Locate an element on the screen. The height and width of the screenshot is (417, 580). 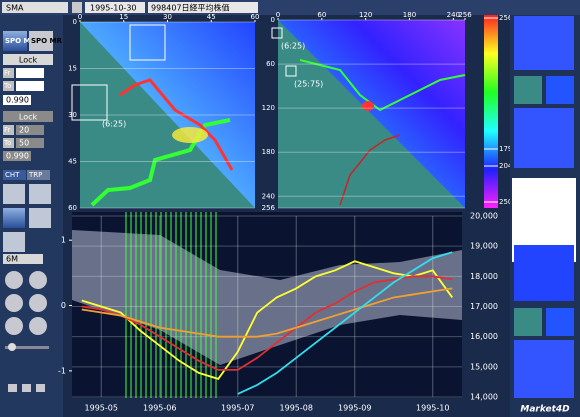
calendar-icon is located at coordinates (77, 7).